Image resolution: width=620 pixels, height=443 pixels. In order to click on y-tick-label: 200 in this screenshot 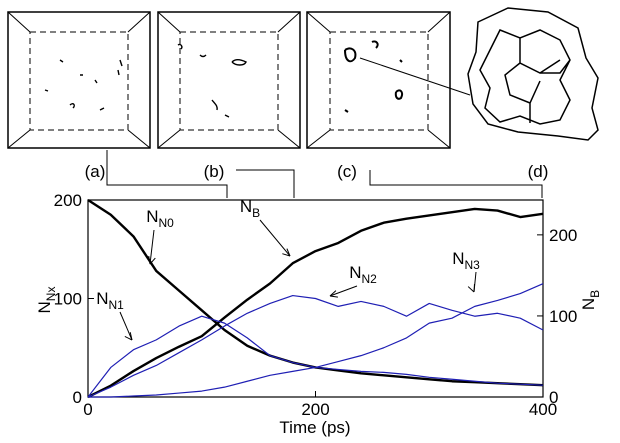, I will do `click(68, 200)`.